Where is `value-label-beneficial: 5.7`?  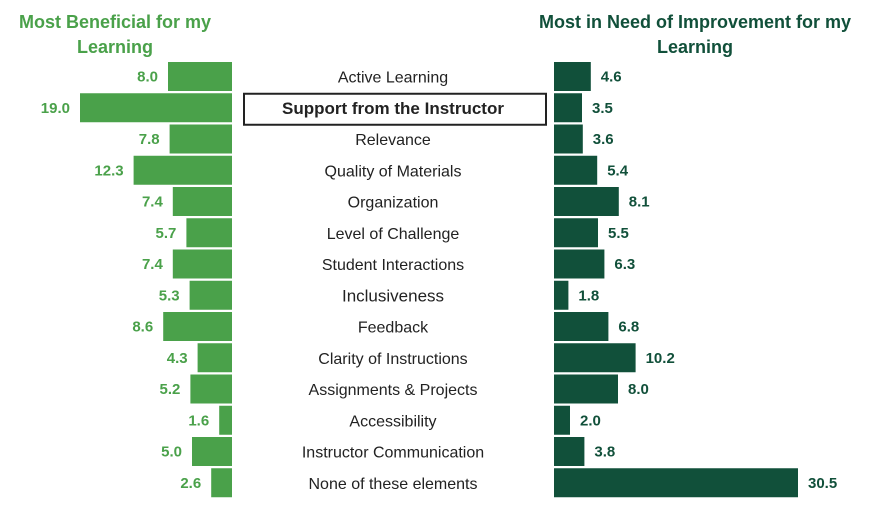 value-label-beneficial: 5.7 is located at coordinates (166, 233).